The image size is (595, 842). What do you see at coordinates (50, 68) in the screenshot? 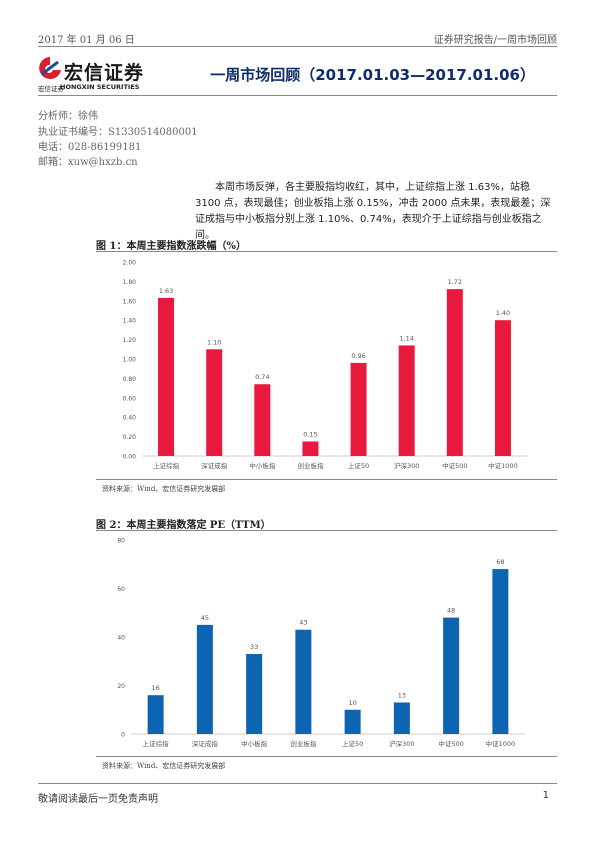
I see `hongxin-logo-icon` at bounding box center [50, 68].